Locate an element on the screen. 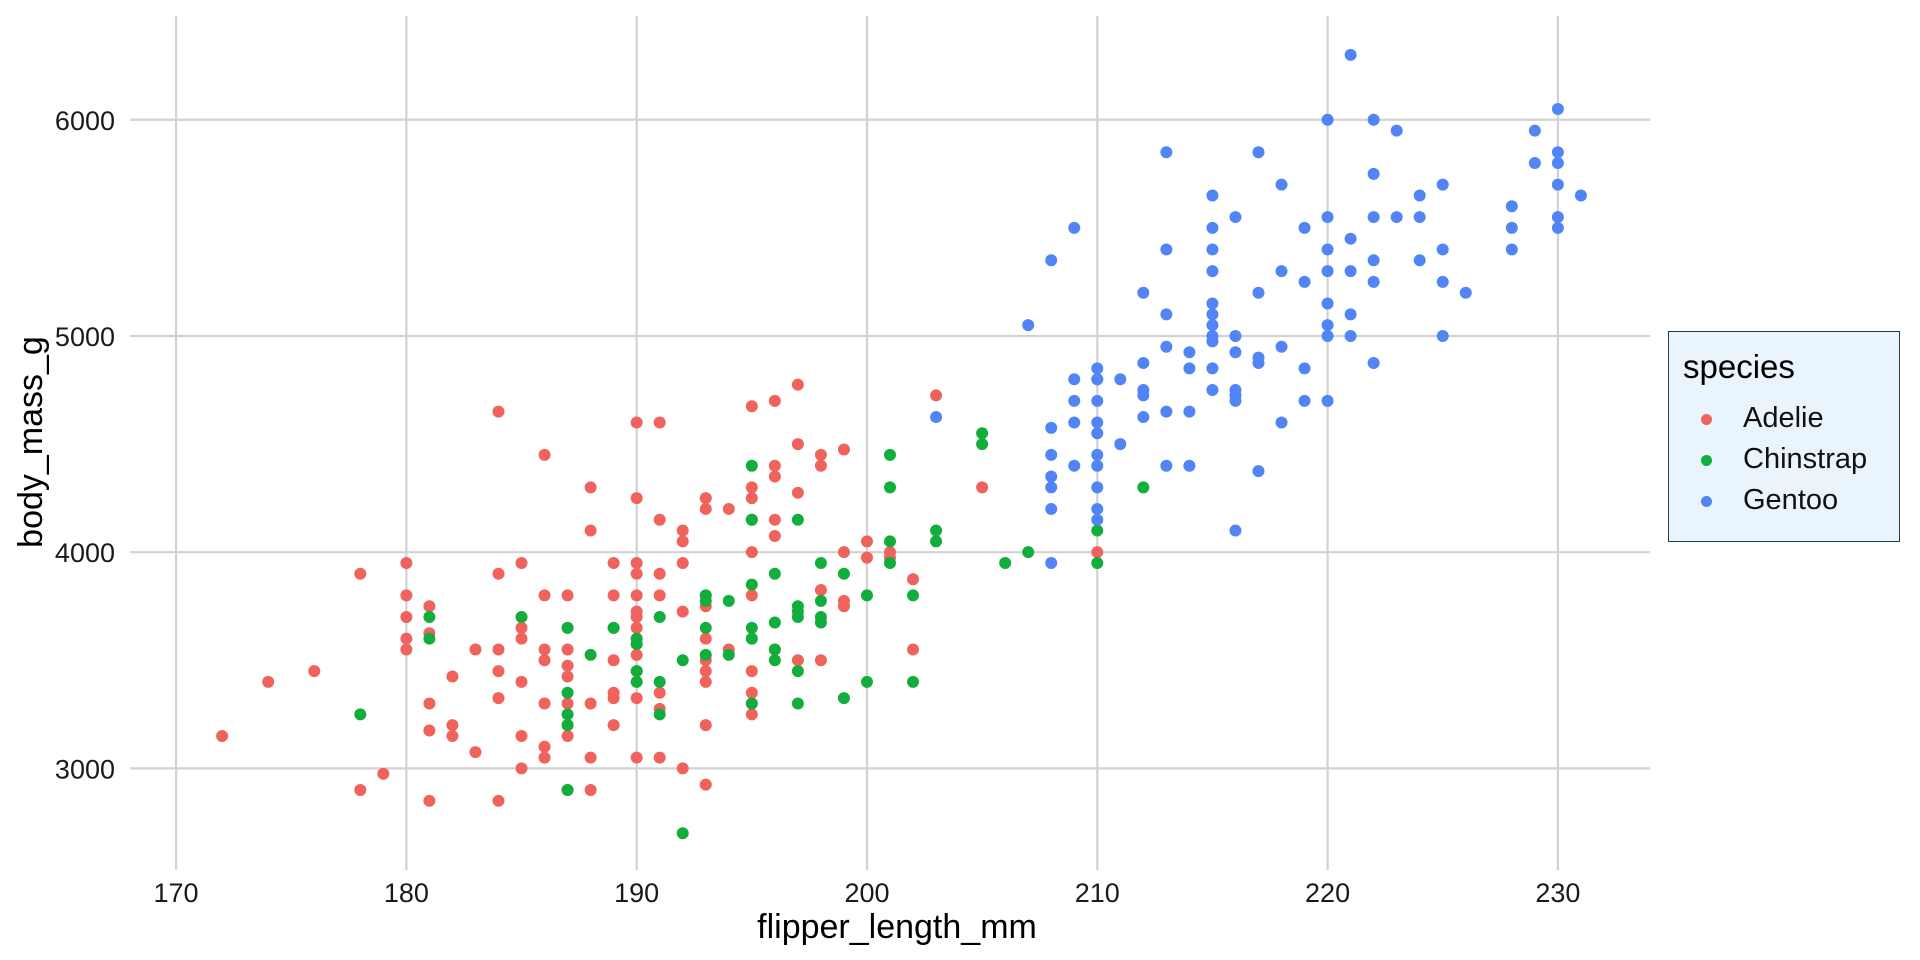 The image size is (1920, 960). y-tick-label: 4000 is located at coordinates (85, 553).